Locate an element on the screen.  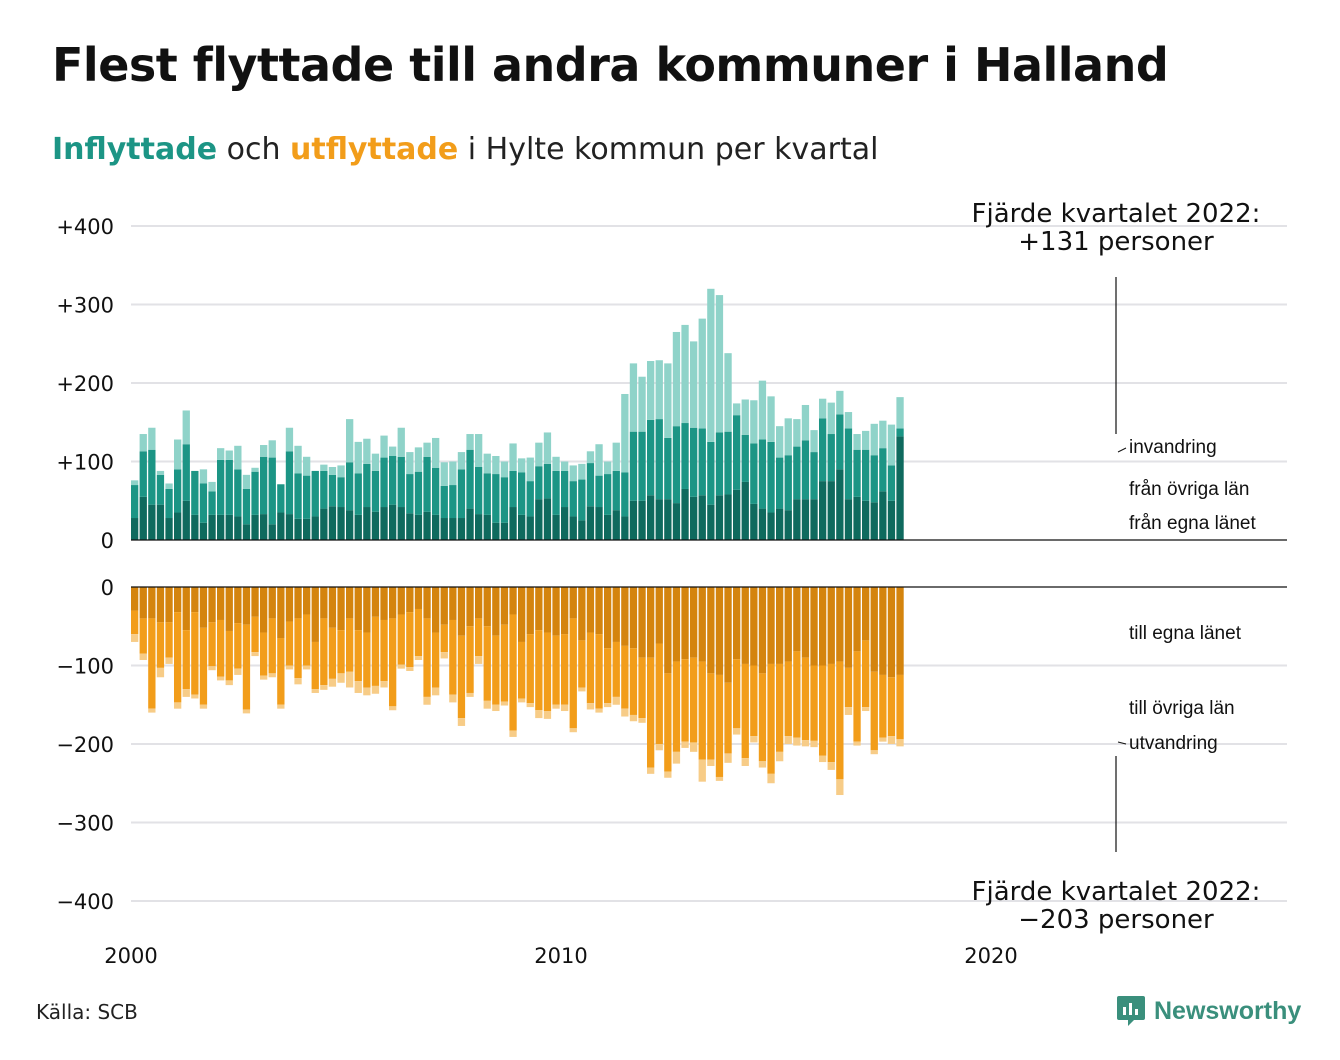
newsworthy-logo: Newsworthy is located at coordinates (1208, 1011).